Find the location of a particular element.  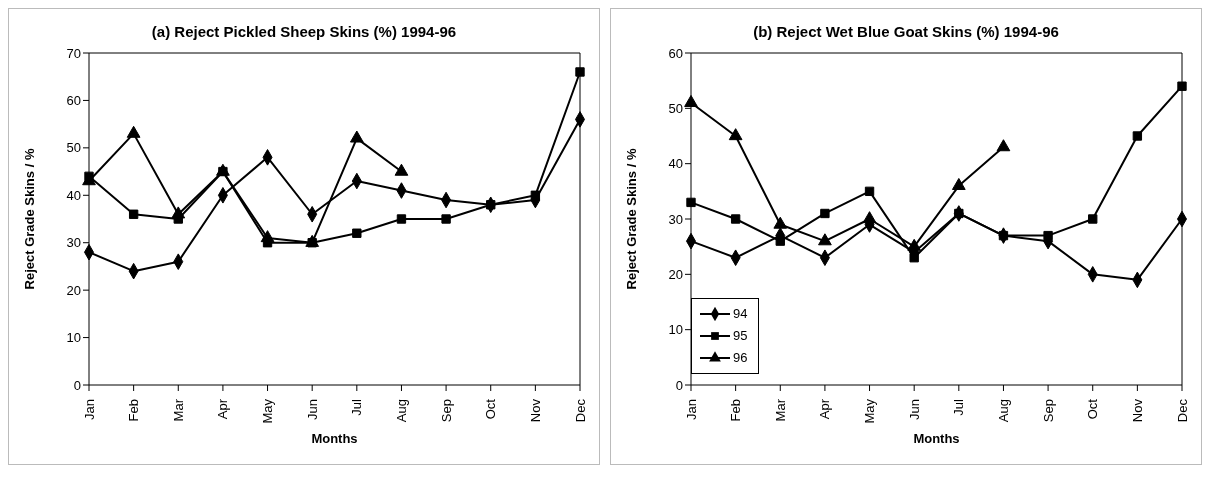

y-tick-label: 70 is located at coordinates (73, 53).